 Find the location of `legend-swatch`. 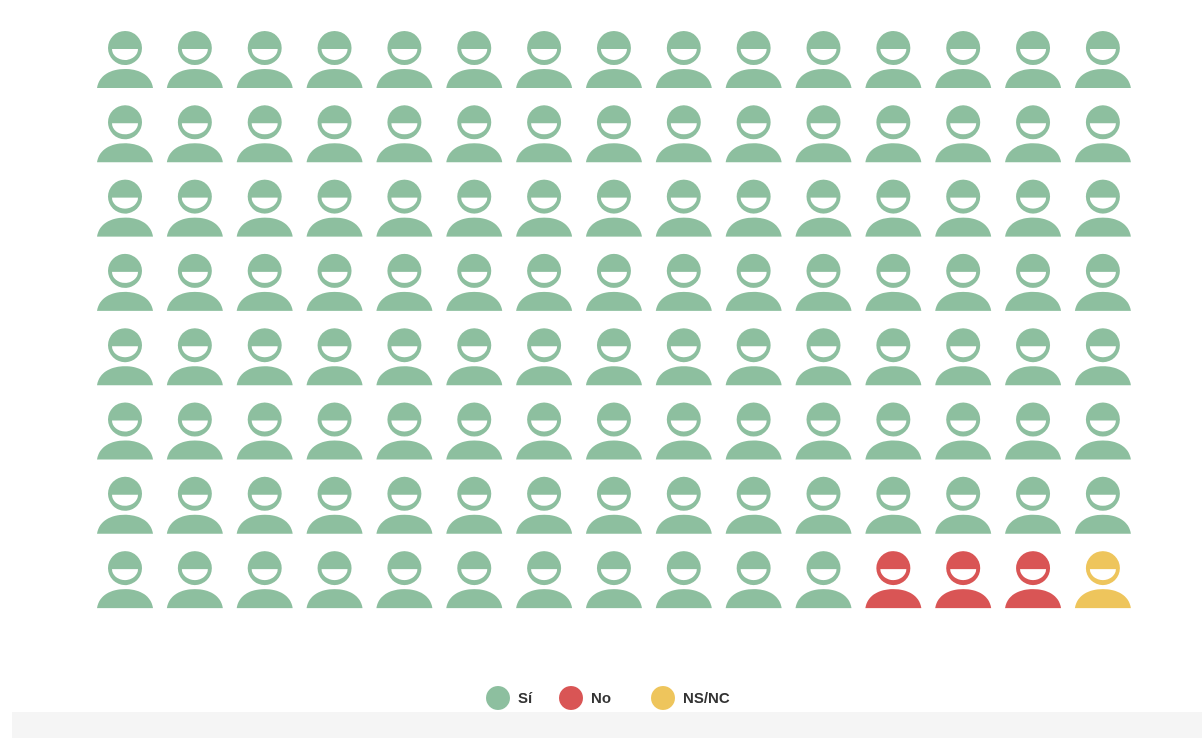

legend-swatch is located at coordinates (498, 698).